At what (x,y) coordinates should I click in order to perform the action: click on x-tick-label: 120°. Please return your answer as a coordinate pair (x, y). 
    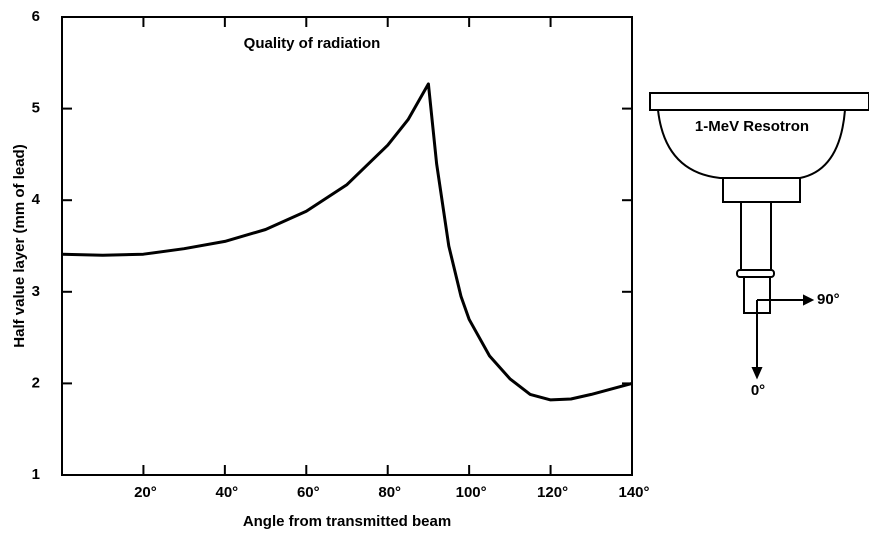
    Looking at the image, I should click on (552, 492).